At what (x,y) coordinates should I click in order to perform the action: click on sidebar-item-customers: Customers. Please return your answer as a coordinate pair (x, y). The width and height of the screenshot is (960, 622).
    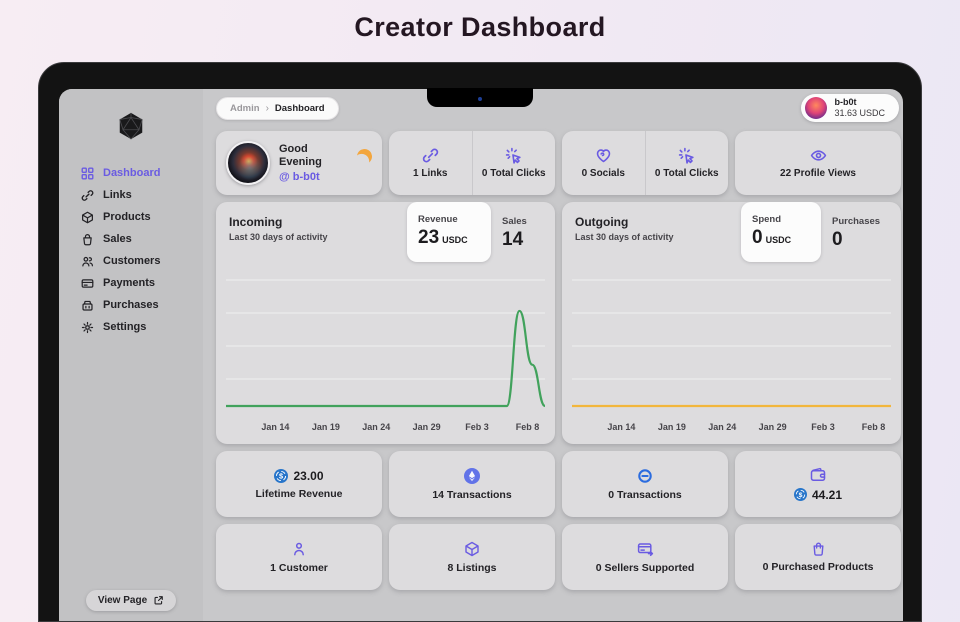
    Looking at the image, I should click on (142, 261).